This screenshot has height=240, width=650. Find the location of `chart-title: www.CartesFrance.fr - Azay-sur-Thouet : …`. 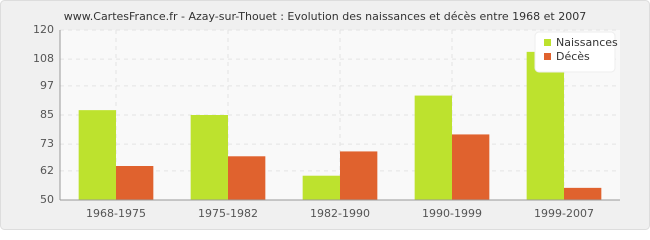

chart-title: www.CartesFrance.fr - Azay-sur-Thouet : … is located at coordinates (325, 16).